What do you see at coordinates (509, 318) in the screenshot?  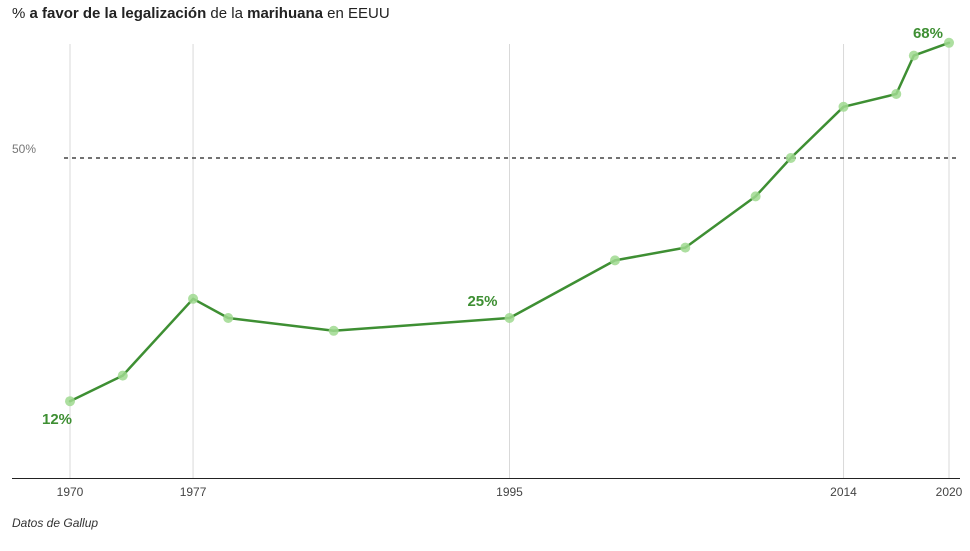 I see `data-point-1995` at bounding box center [509, 318].